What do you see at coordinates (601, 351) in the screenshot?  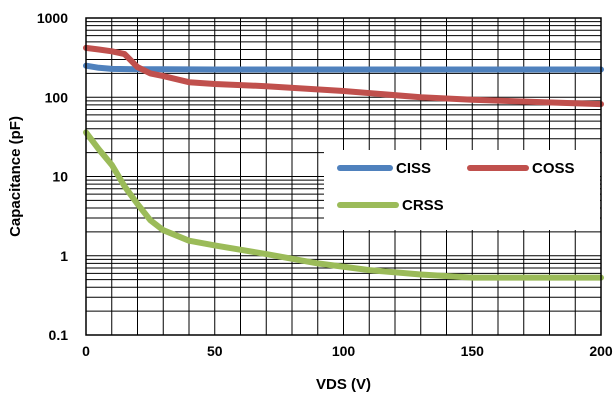 I see `x-tick-label: 200` at bounding box center [601, 351].